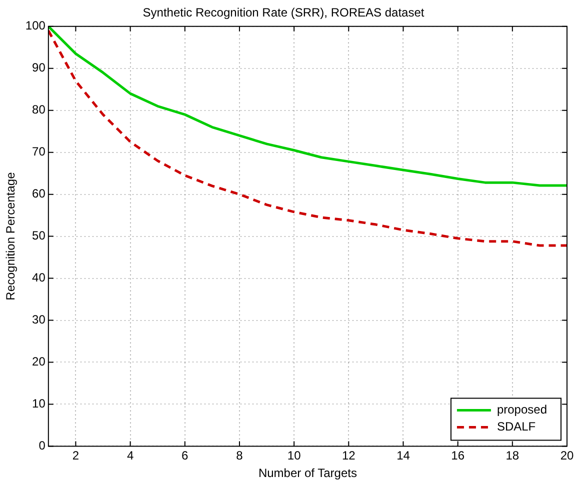 Image resolution: width=579 pixels, height=481 pixels. I want to click on chart-title: Synthetic Recognition Rate (SRR), ROREAS dataset, so click(283, 13).